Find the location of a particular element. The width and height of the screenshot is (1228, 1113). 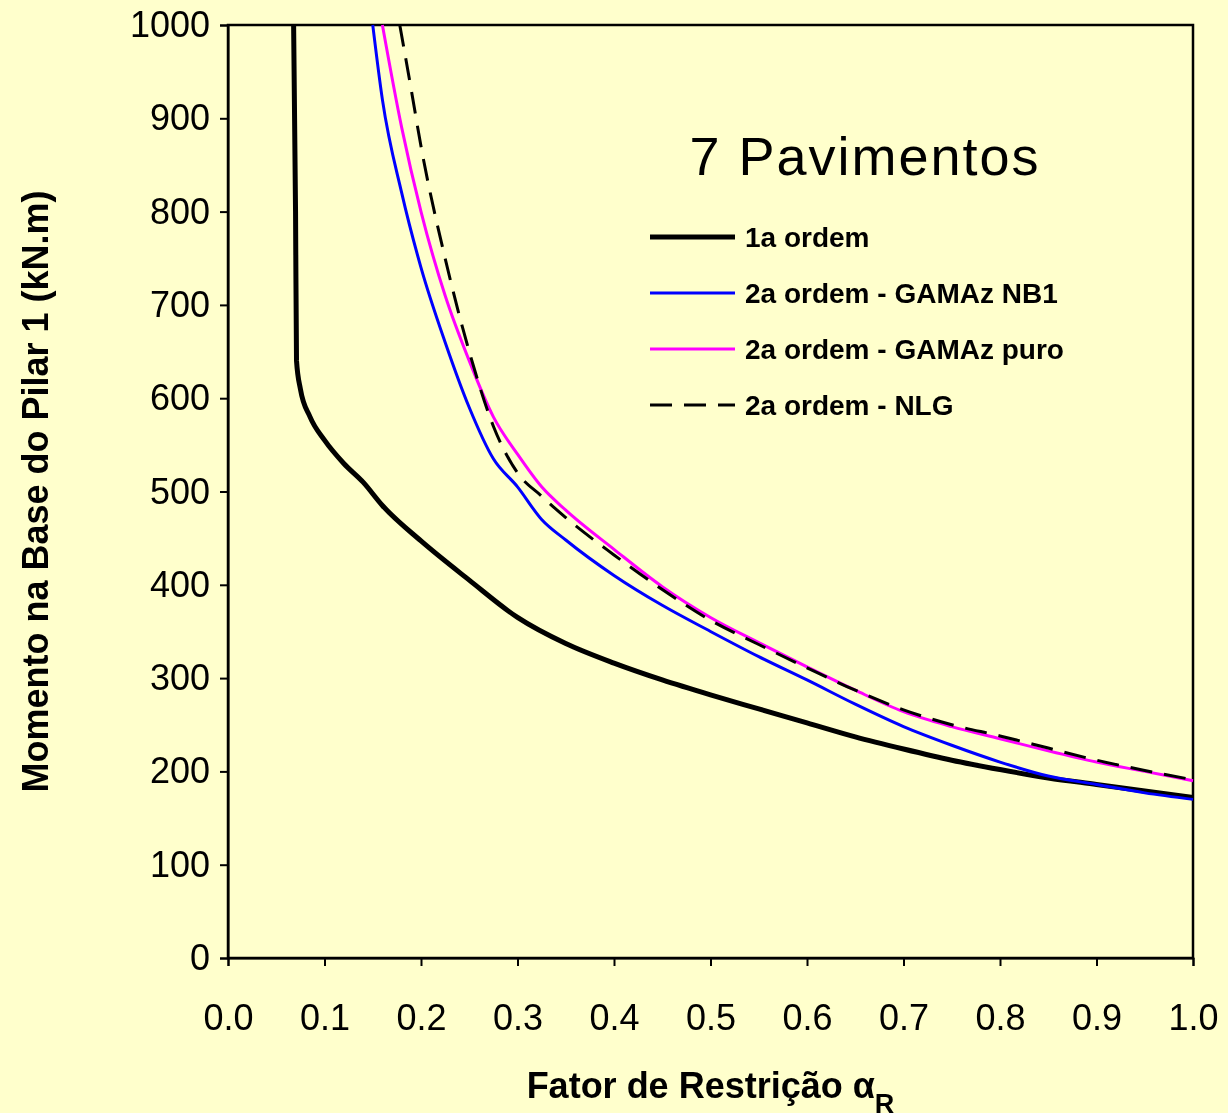

y-tick-label: 1000 is located at coordinates (169, 25).